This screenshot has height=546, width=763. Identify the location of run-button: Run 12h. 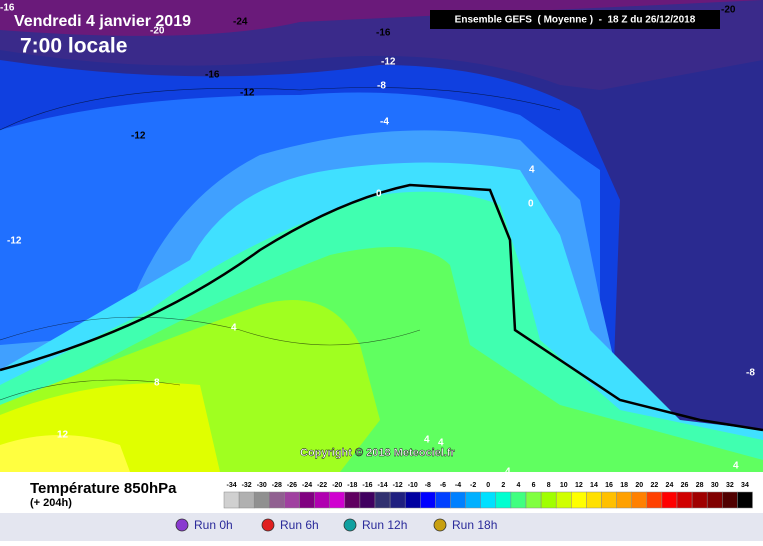
(375, 525).